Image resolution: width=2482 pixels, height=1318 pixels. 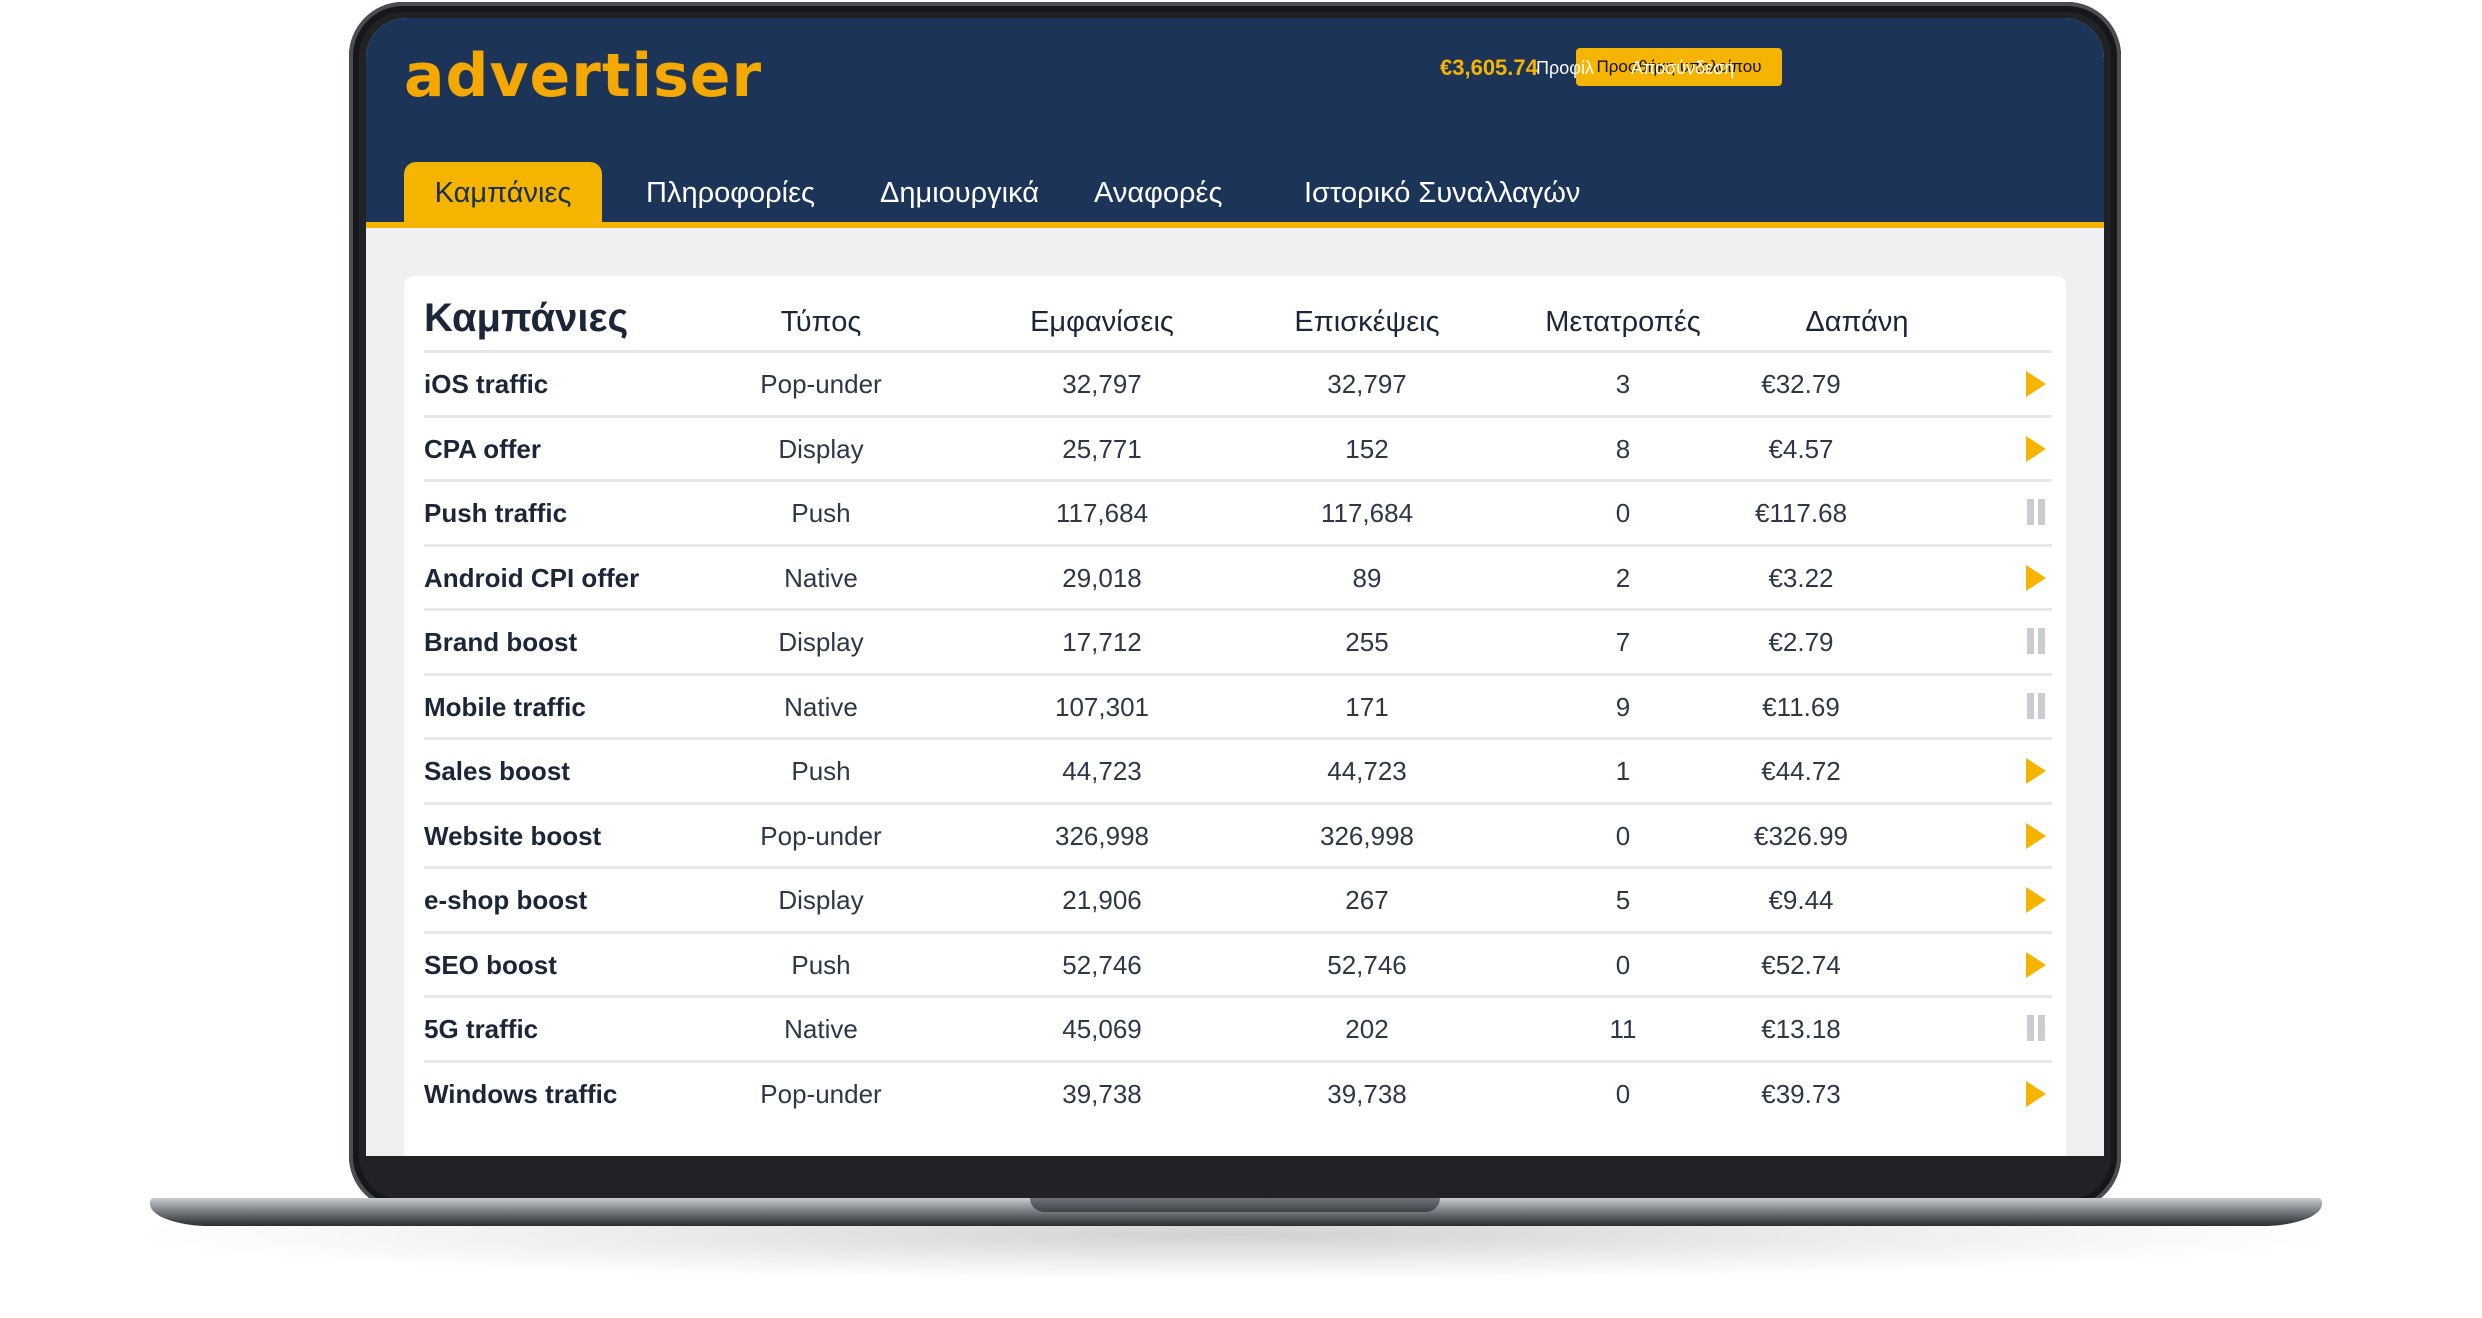 What do you see at coordinates (481, 1029) in the screenshot?
I see `cell-campaign-name: 5G traffic` at bounding box center [481, 1029].